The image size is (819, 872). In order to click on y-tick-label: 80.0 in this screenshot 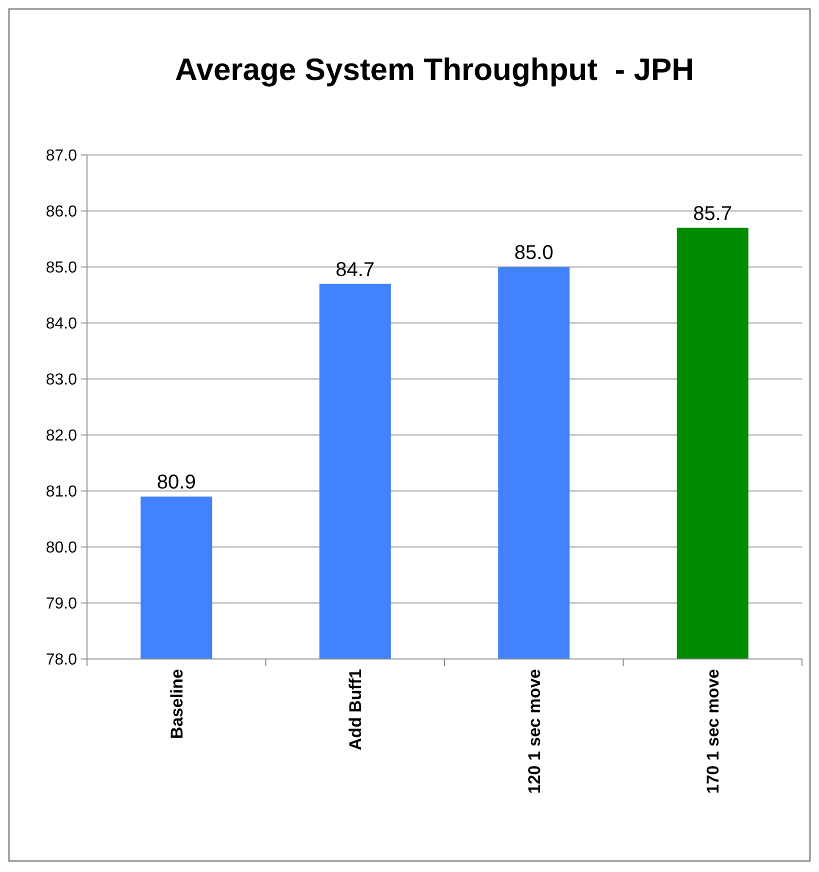, I will do `click(62, 548)`.